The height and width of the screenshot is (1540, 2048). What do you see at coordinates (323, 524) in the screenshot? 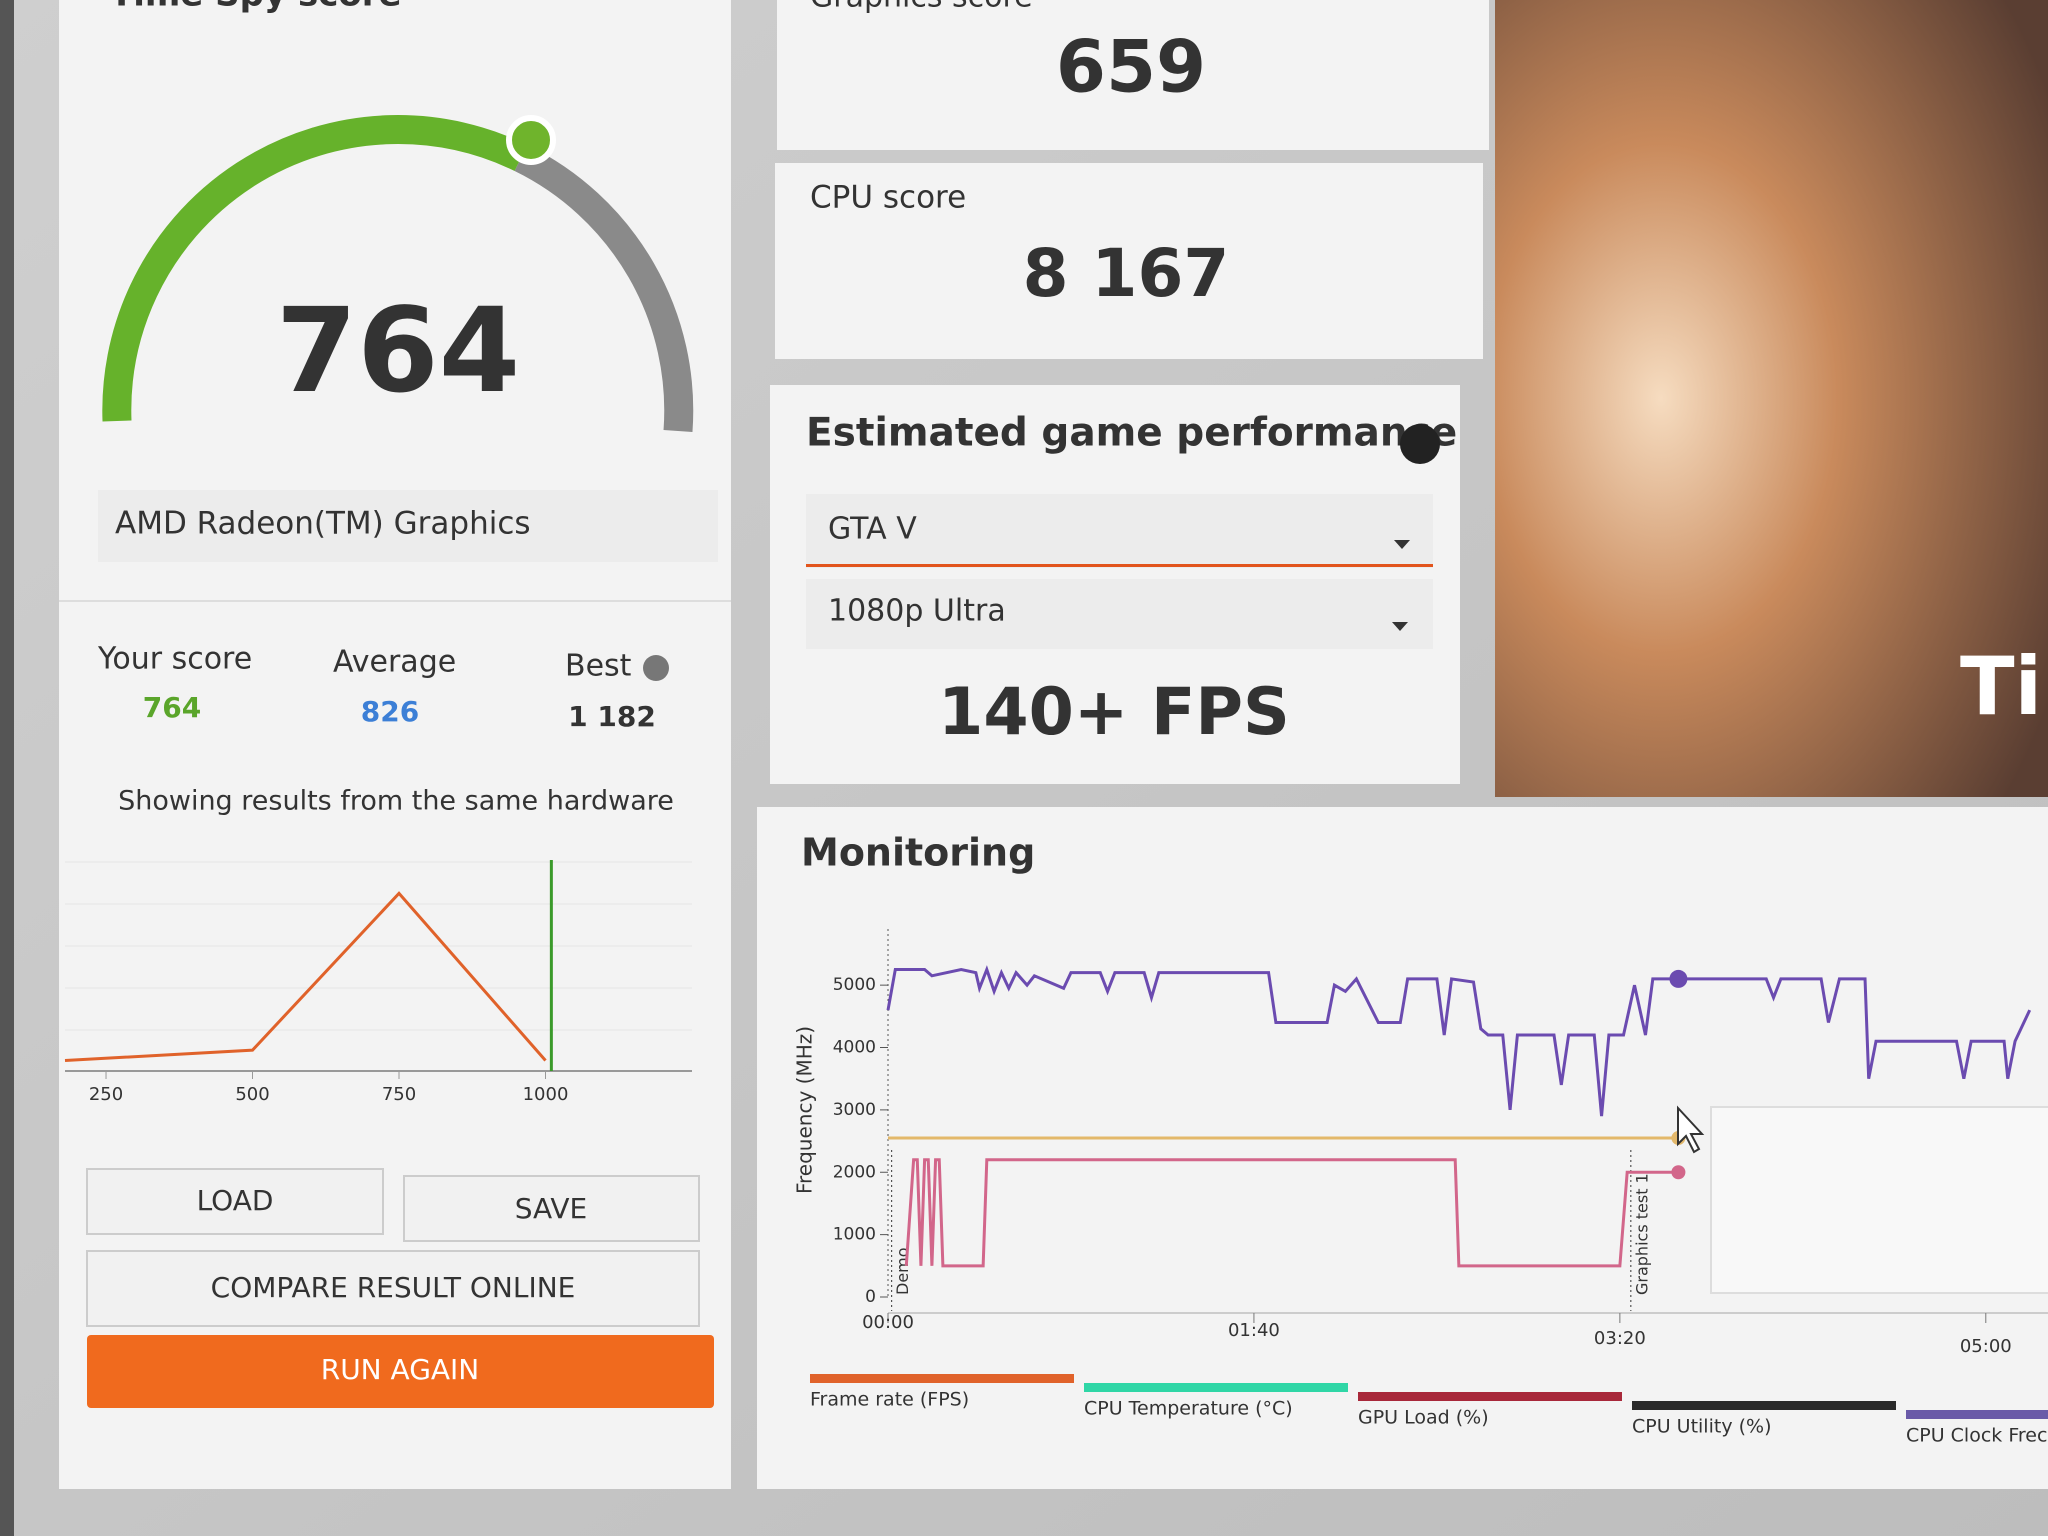
I see `gpu-name: AMD Radeon(TM) Graphics` at bounding box center [323, 524].